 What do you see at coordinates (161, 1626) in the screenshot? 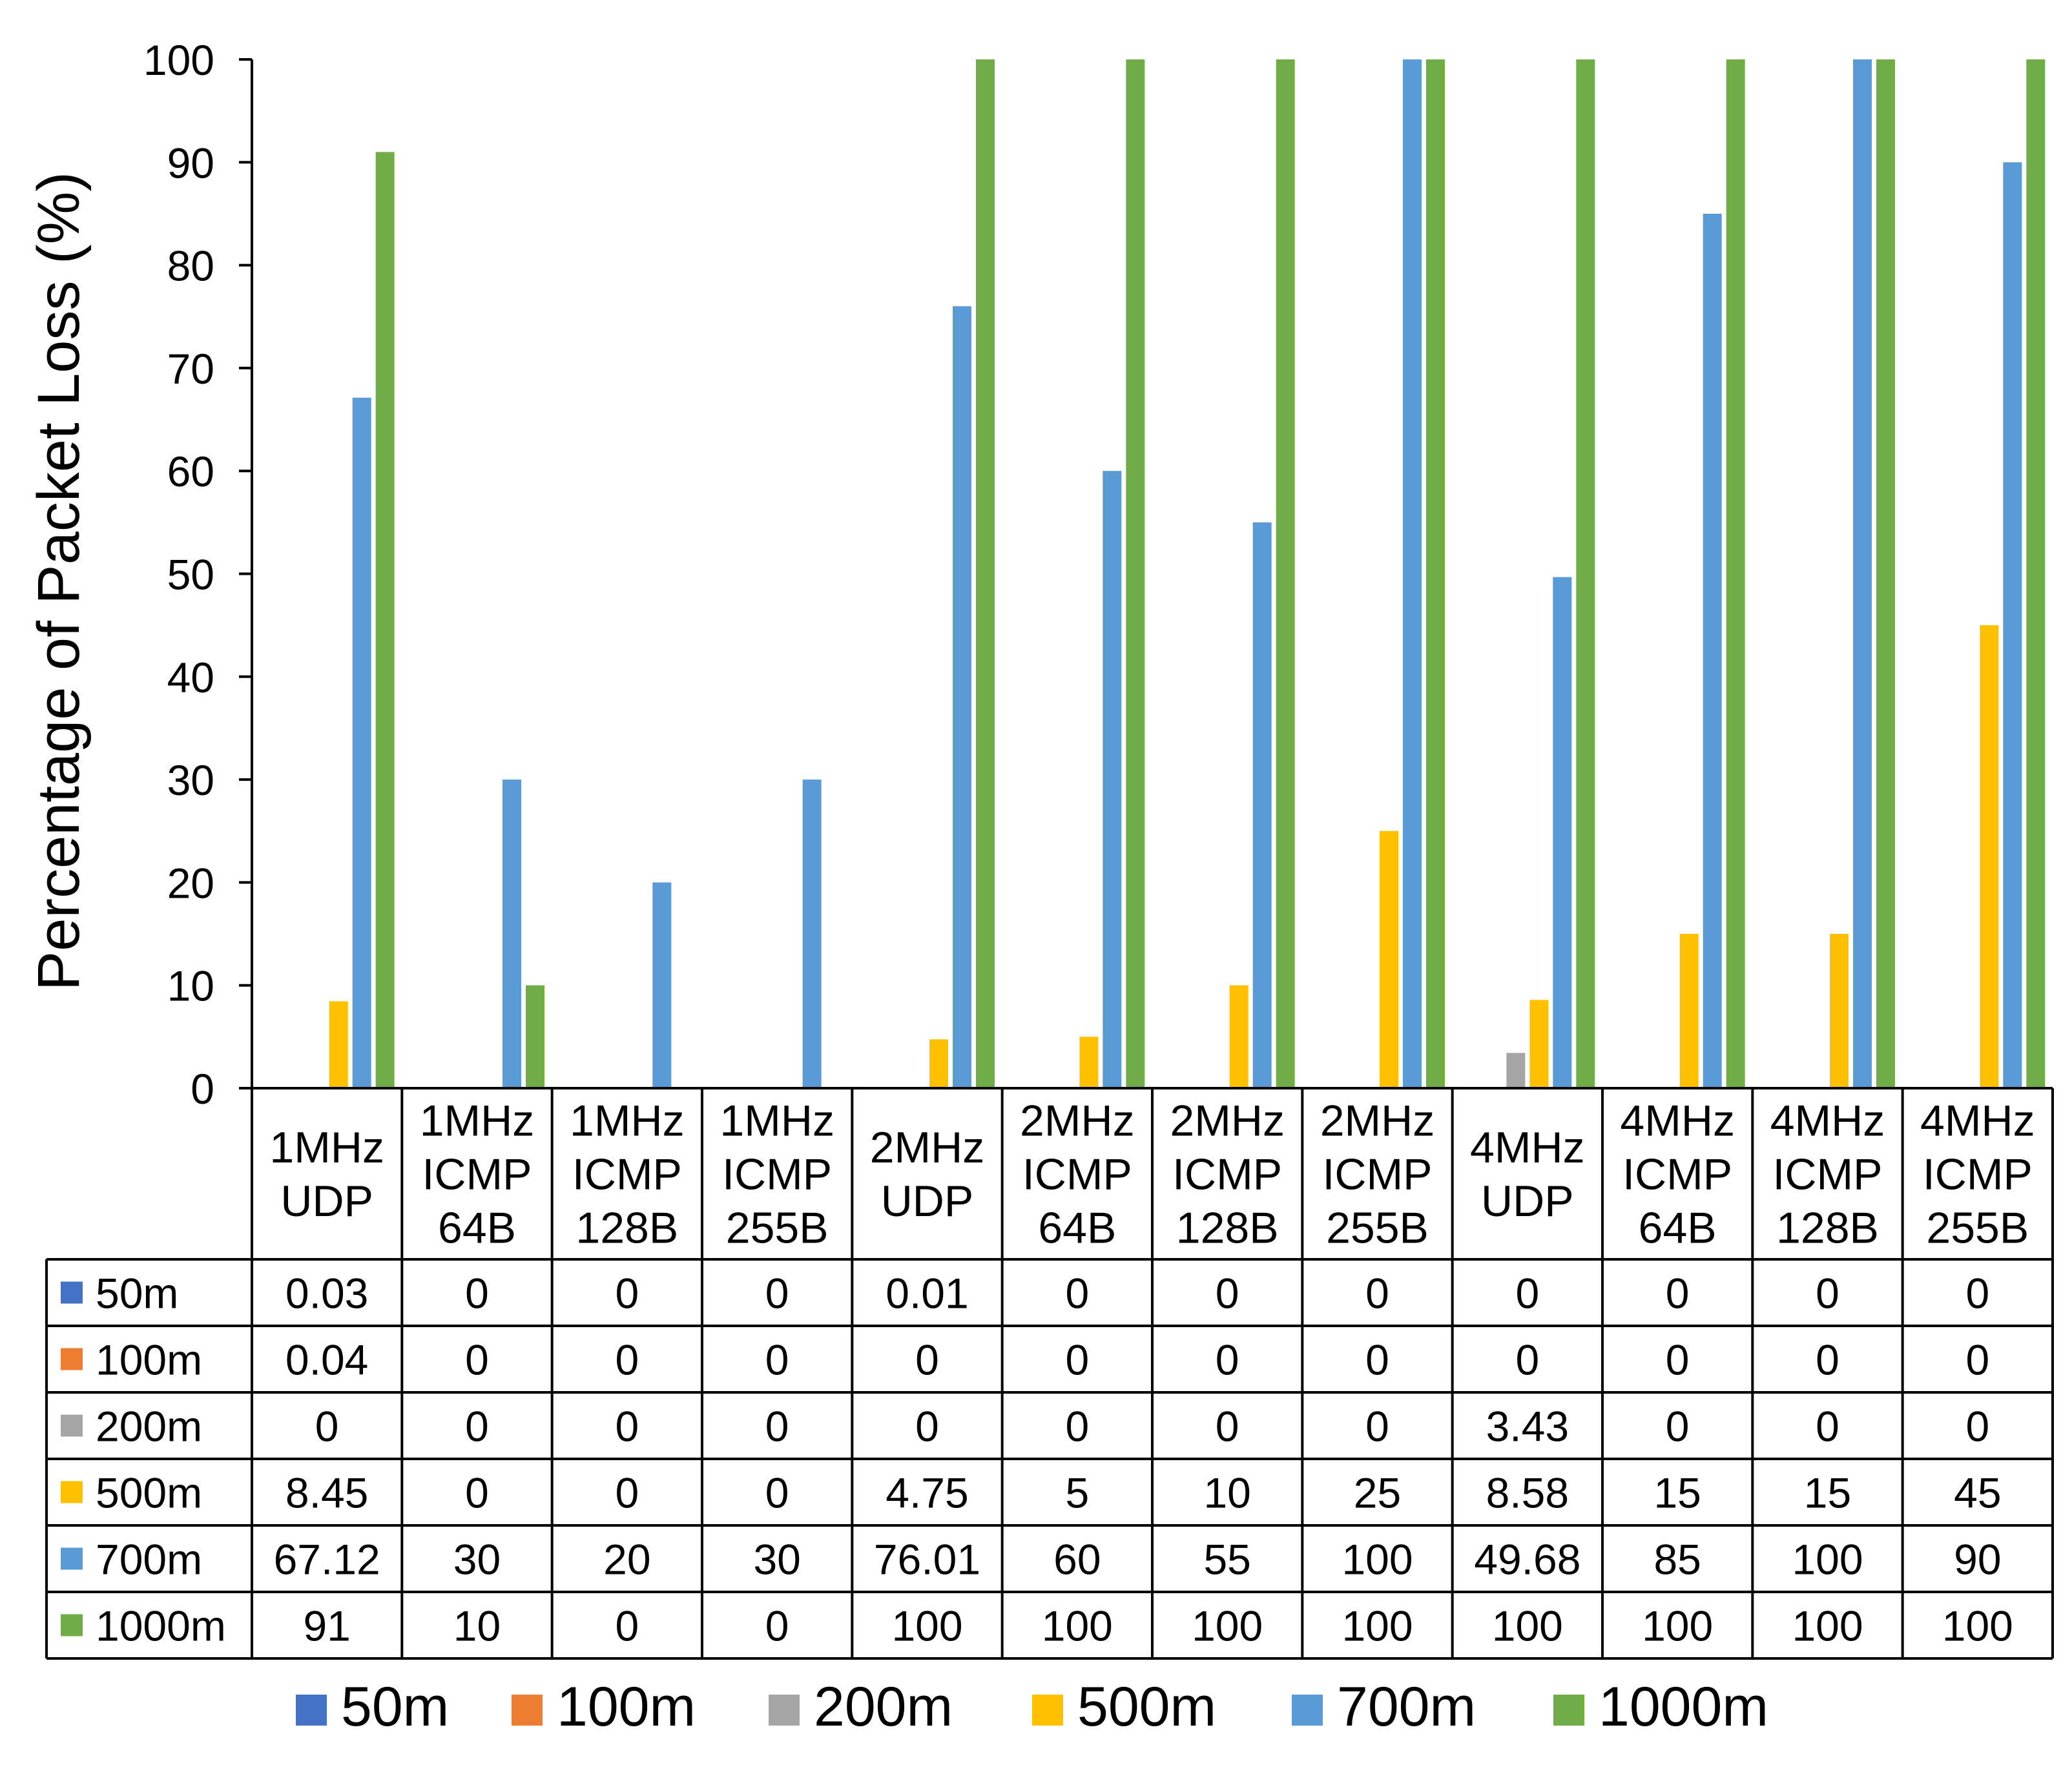
I see `table-row-label: 1000m` at bounding box center [161, 1626].